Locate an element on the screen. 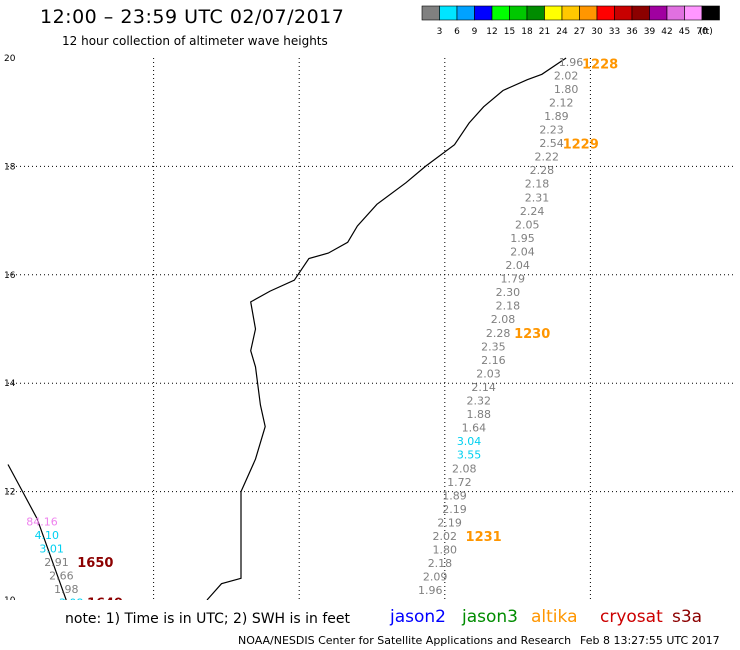 The image size is (740, 650). y-tick-label: 16 is located at coordinates (10, 276).